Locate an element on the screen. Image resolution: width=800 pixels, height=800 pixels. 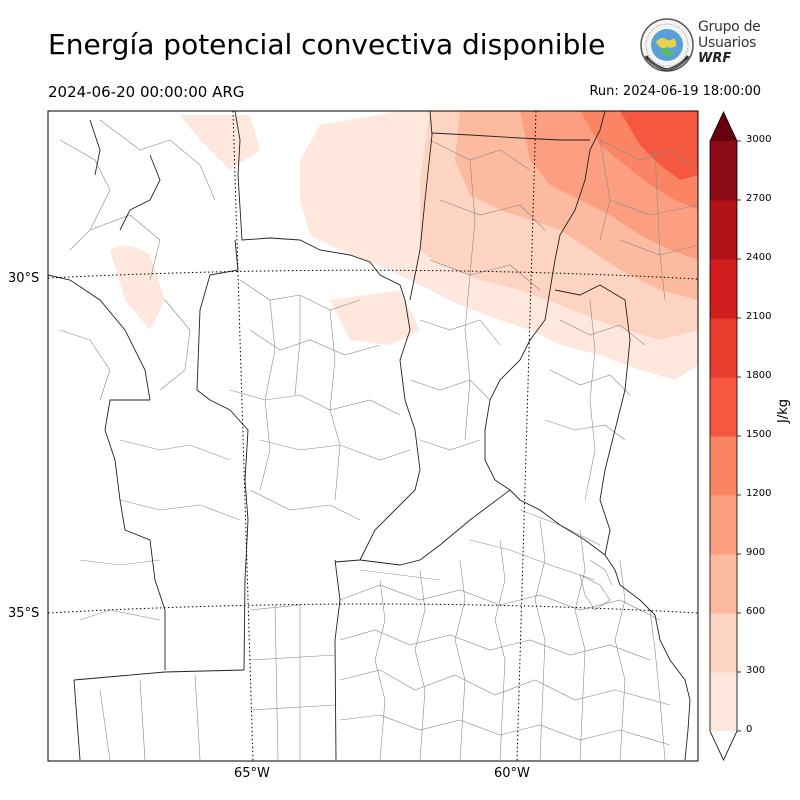
colorbar-tick-label: 0 is located at coordinates (749, 729).